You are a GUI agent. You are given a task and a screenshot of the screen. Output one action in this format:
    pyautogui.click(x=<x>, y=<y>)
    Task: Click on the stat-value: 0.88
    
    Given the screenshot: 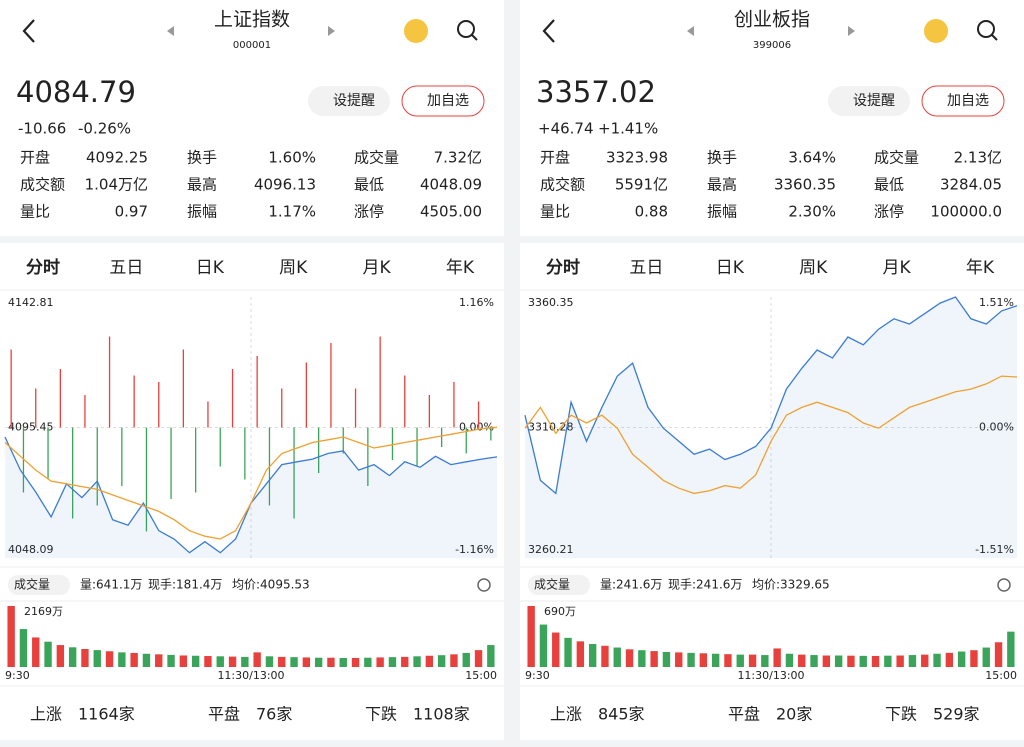 What is the action you would take?
    pyautogui.click(x=651, y=212)
    